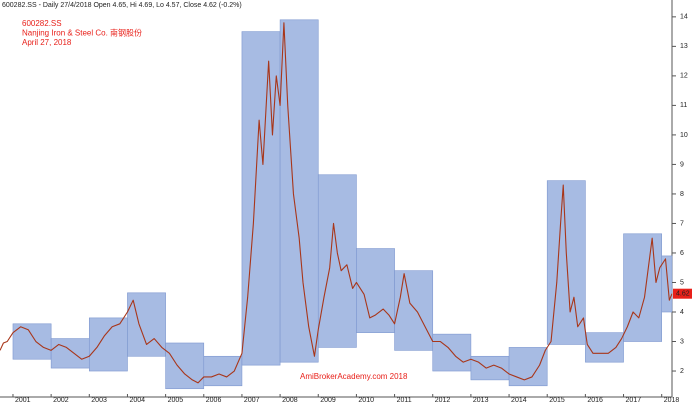 This screenshot has width=700, height=403. Describe the element at coordinates (595, 400) in the screenshot. I see `x-tick-label: 2016` at that location.